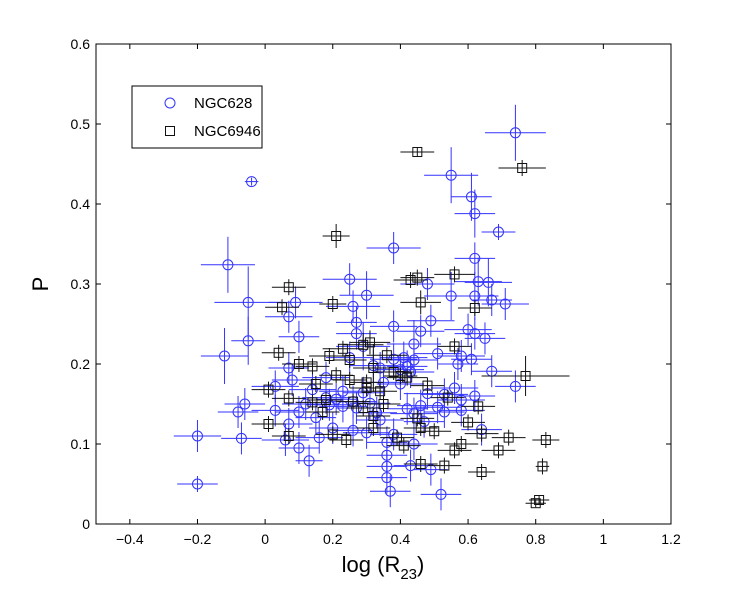 The width and height of the screenshot is (740, 589). I want to click on x-axis-label-main: log (R, so click(371, 564).